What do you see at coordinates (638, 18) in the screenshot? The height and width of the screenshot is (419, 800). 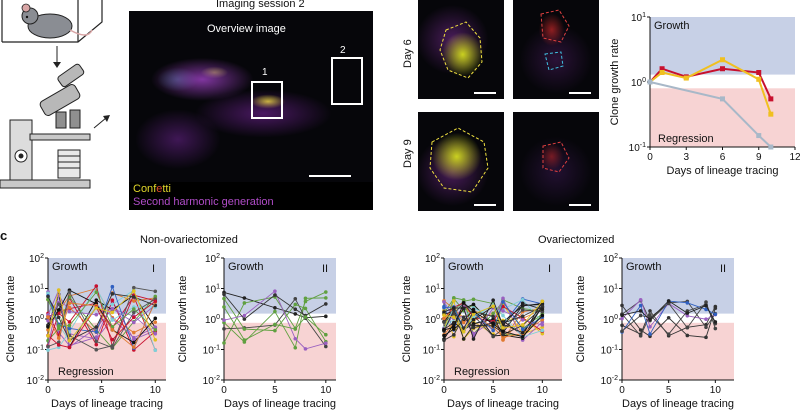 I see `y-tick-label: 10¹` at bounding box center [638, 18].